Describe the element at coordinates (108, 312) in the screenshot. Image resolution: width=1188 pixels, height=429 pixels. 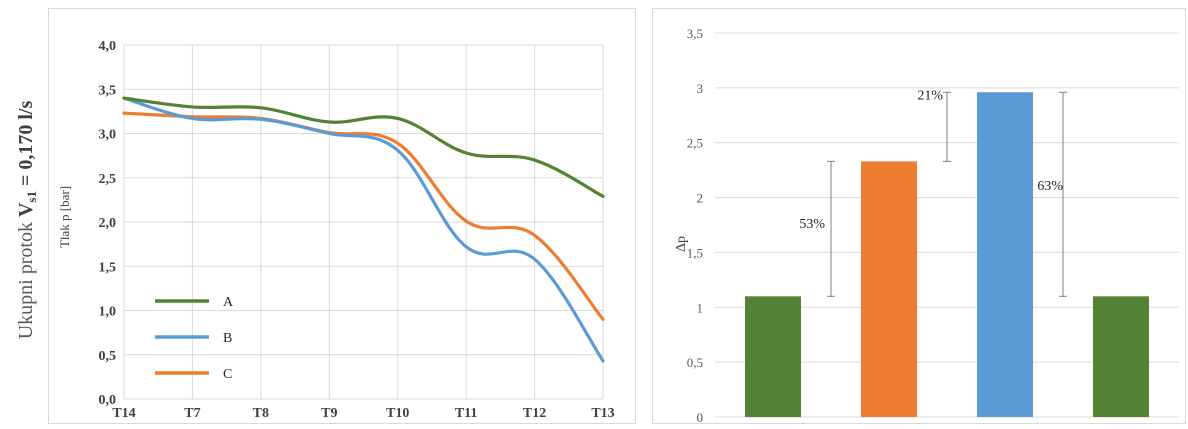
I see `y-tick-label: 1,0` at that location.